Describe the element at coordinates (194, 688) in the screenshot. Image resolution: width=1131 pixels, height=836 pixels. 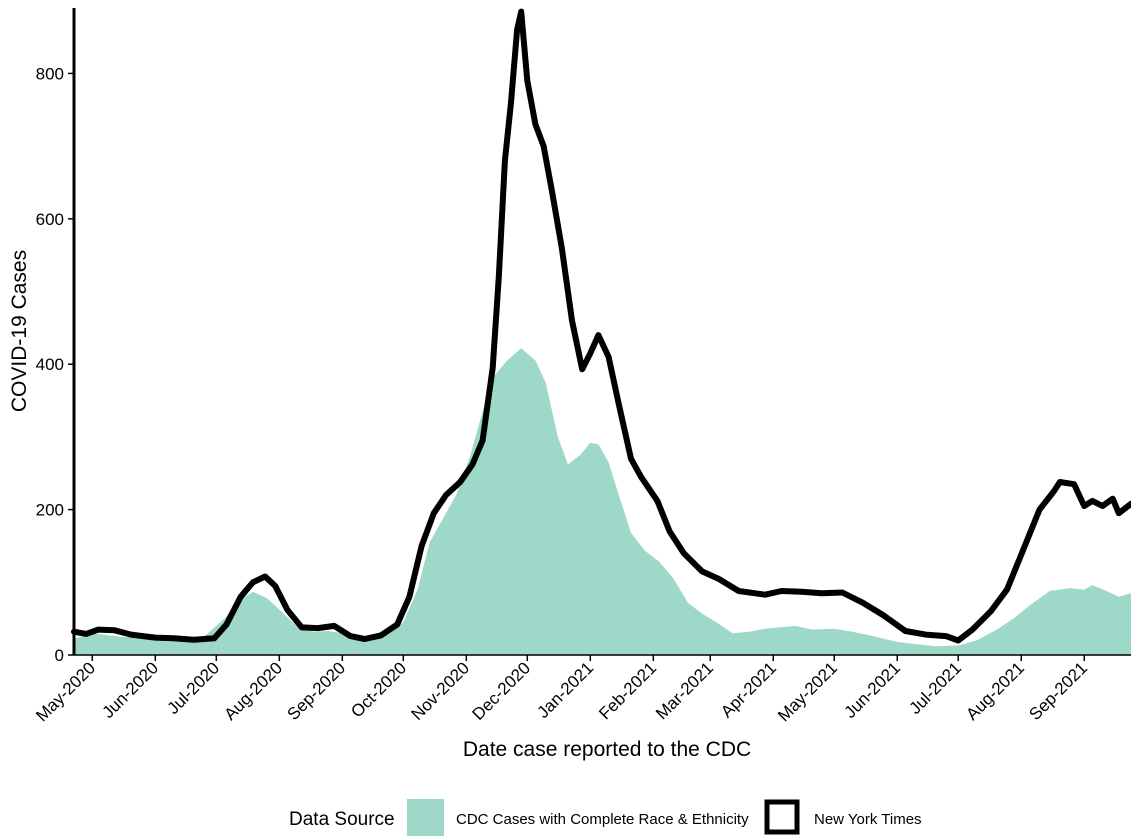
I see `x-tick-label: Jul-2020` at that location.